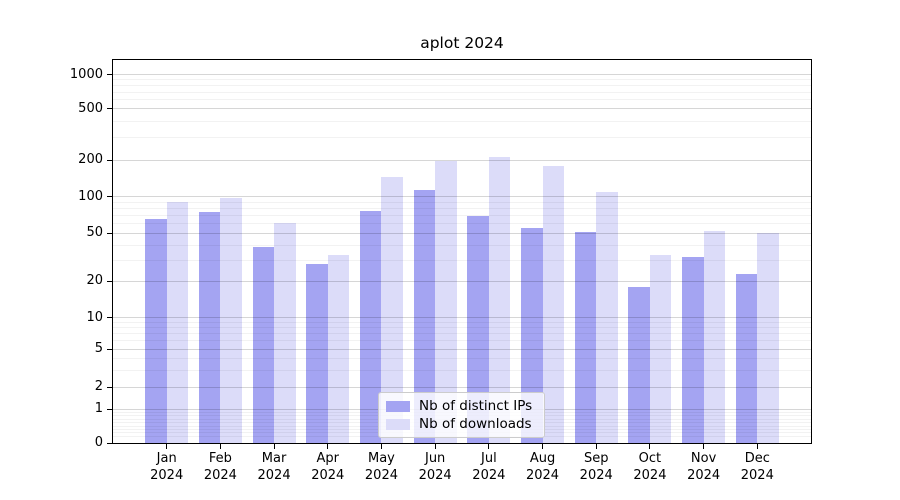 The height and width of the screenshot is (500, 900). Describe the element at coordinates (98, 386) in the screenshot. I see `y-tick-label: 2` at that location.